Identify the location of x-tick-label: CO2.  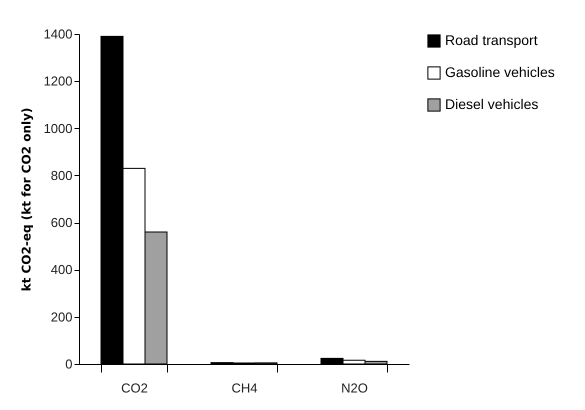
(134, 388).